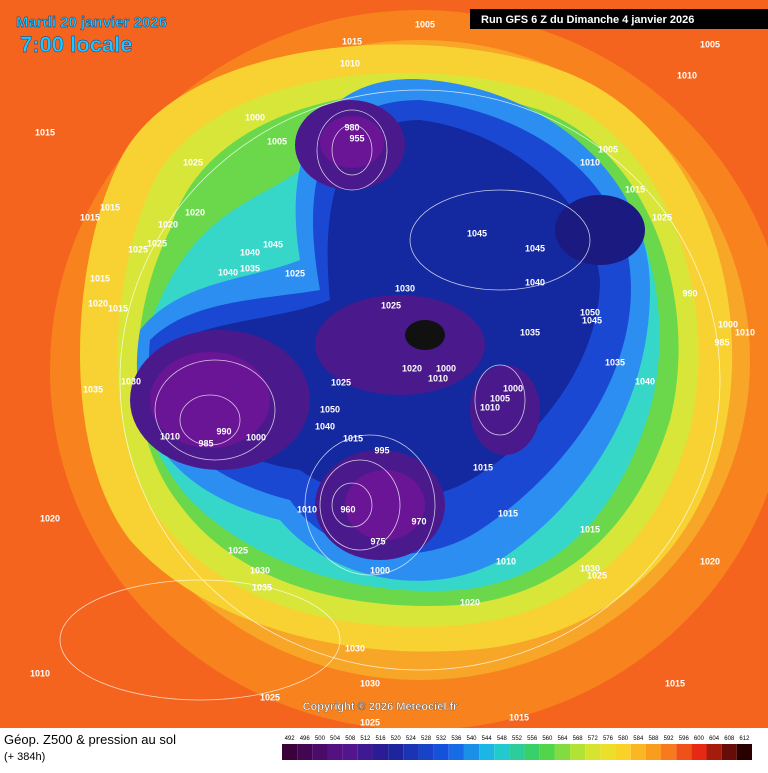 Image resolution: width=768 pixels, height=773 pixels. Describe the element at coordinates (638, 739) in the screenshot. I see `scale-label: 584` at that location.